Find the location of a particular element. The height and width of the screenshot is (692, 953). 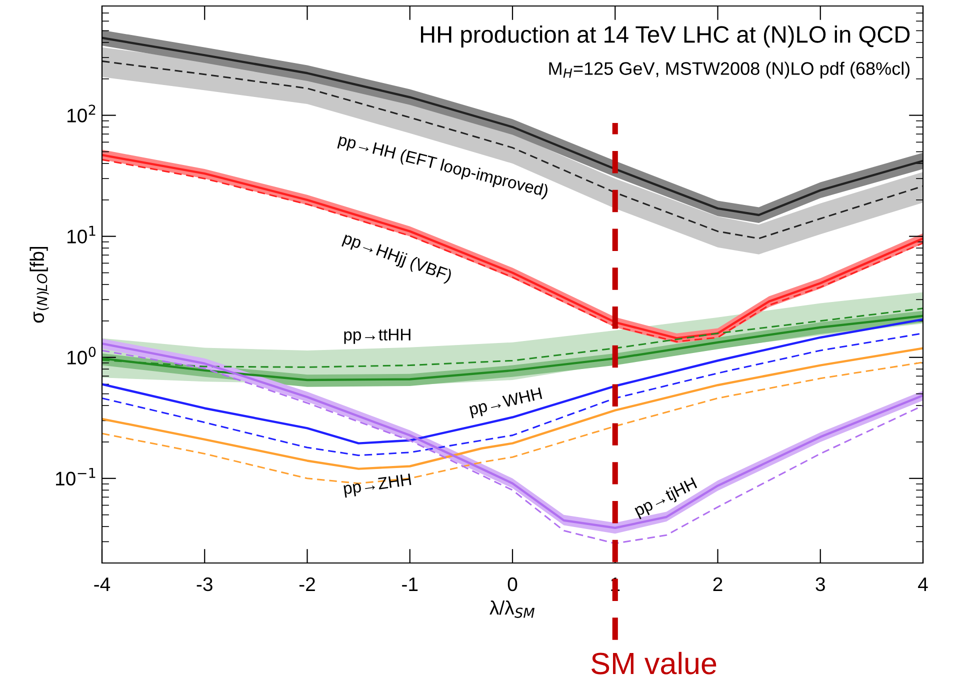

x-tick-label: 2 is located at coordinates (717, 584).